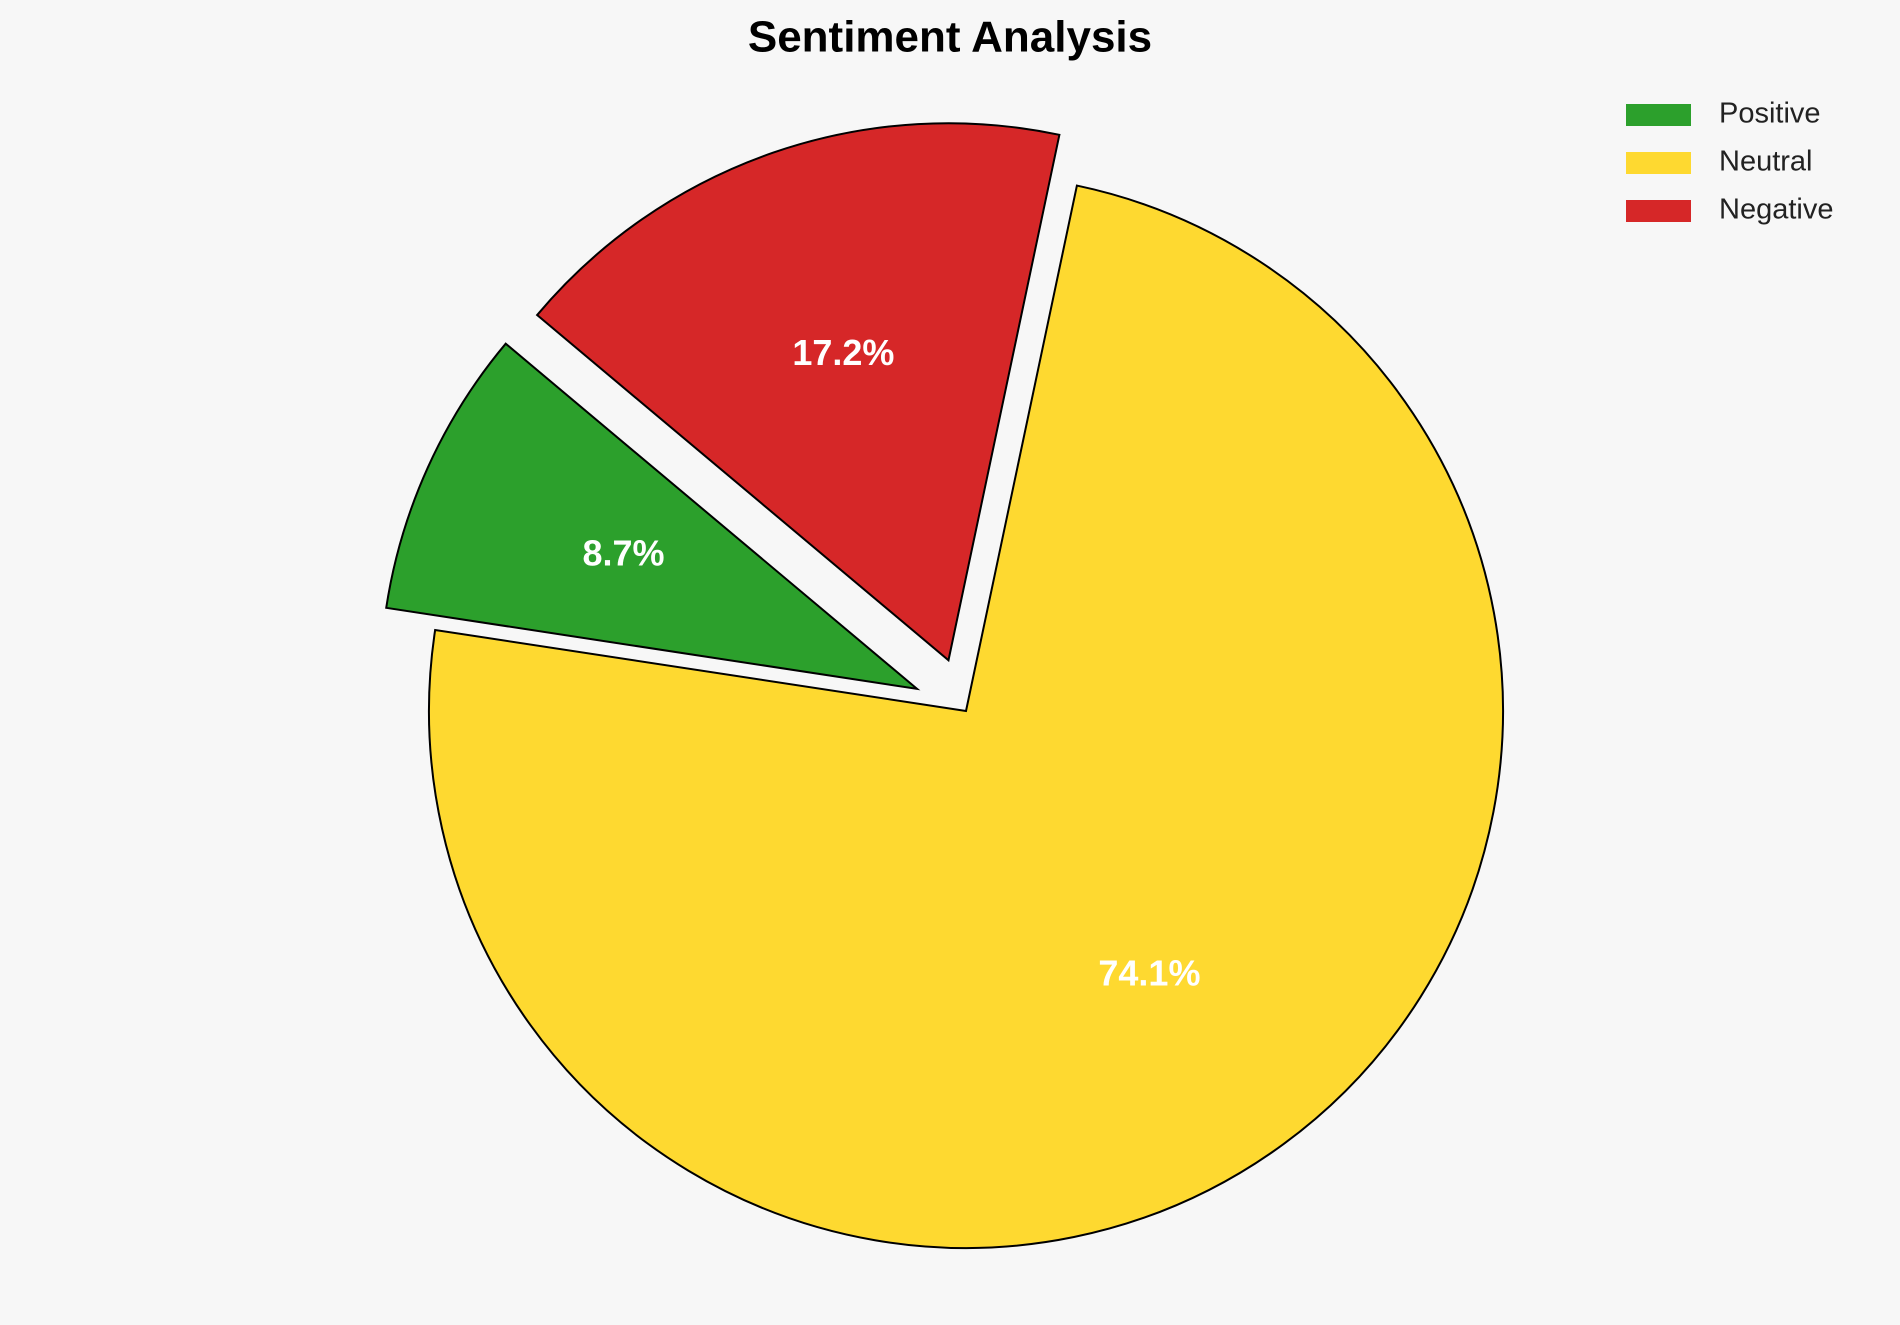 This screenshot has height=1325, width=1900. Describe the element at coordinates (1776, 210) in the screenshot. I see `legend-label: Negative` at that location.